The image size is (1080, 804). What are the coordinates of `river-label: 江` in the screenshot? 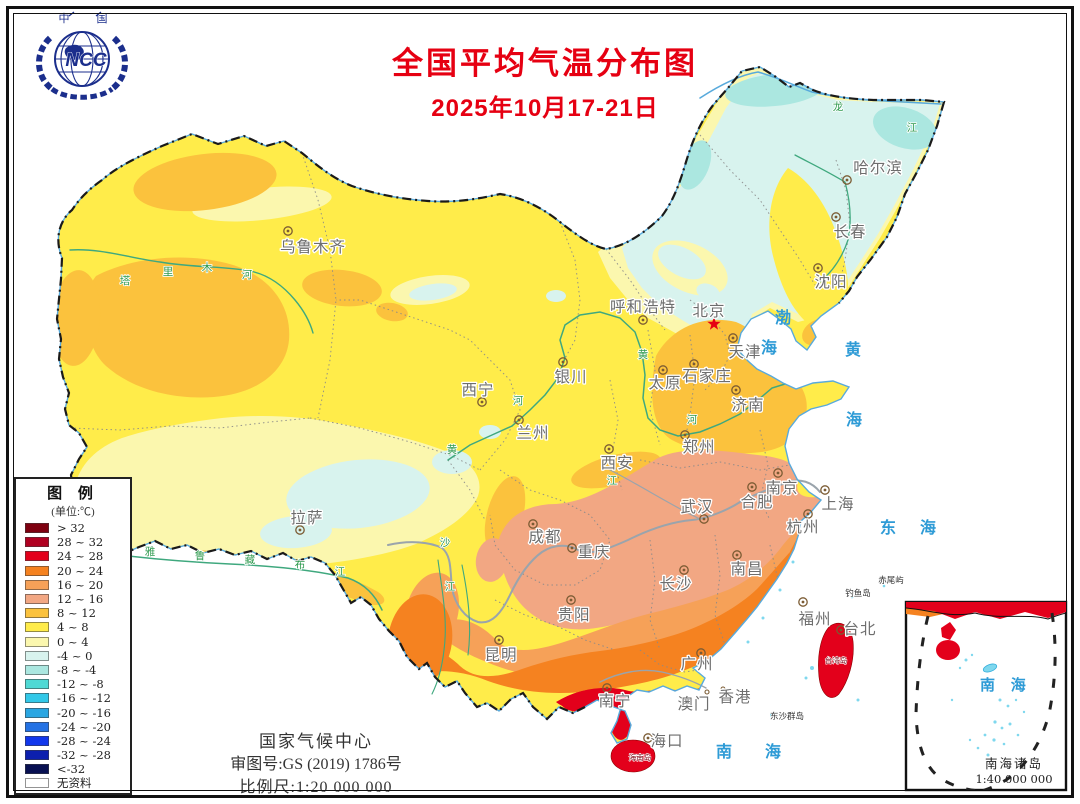 It's located at (340, 572).